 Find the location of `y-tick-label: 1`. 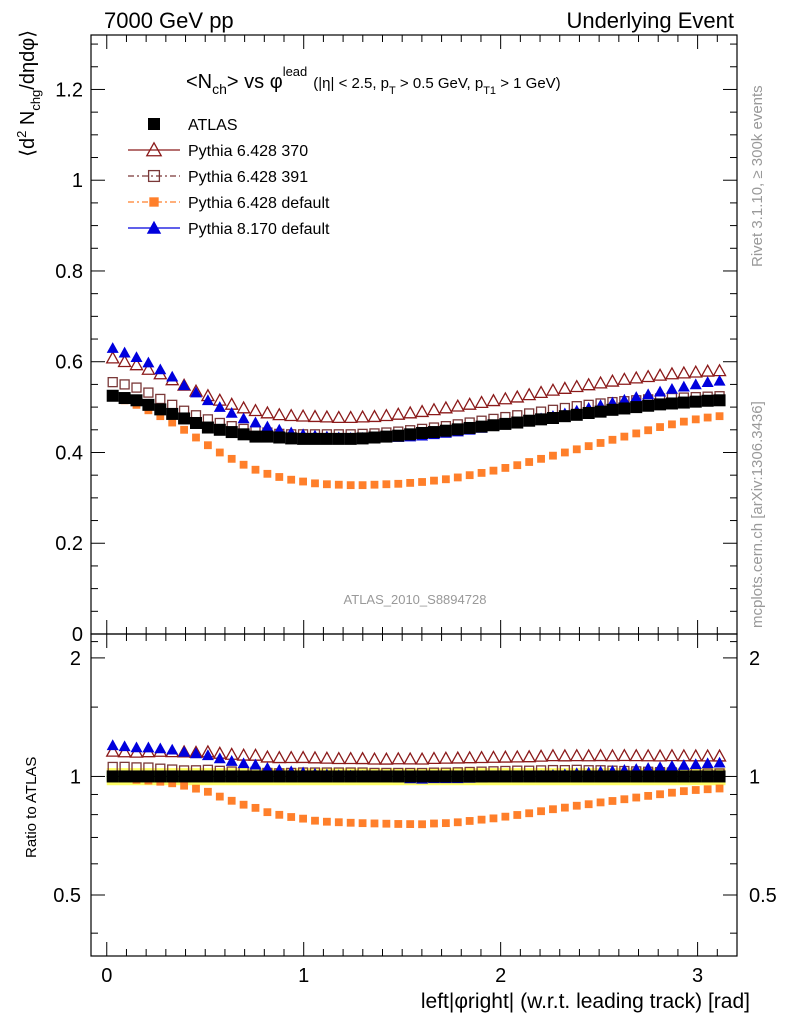

y-tick-label: 1 is located at coordinates (77, 181).